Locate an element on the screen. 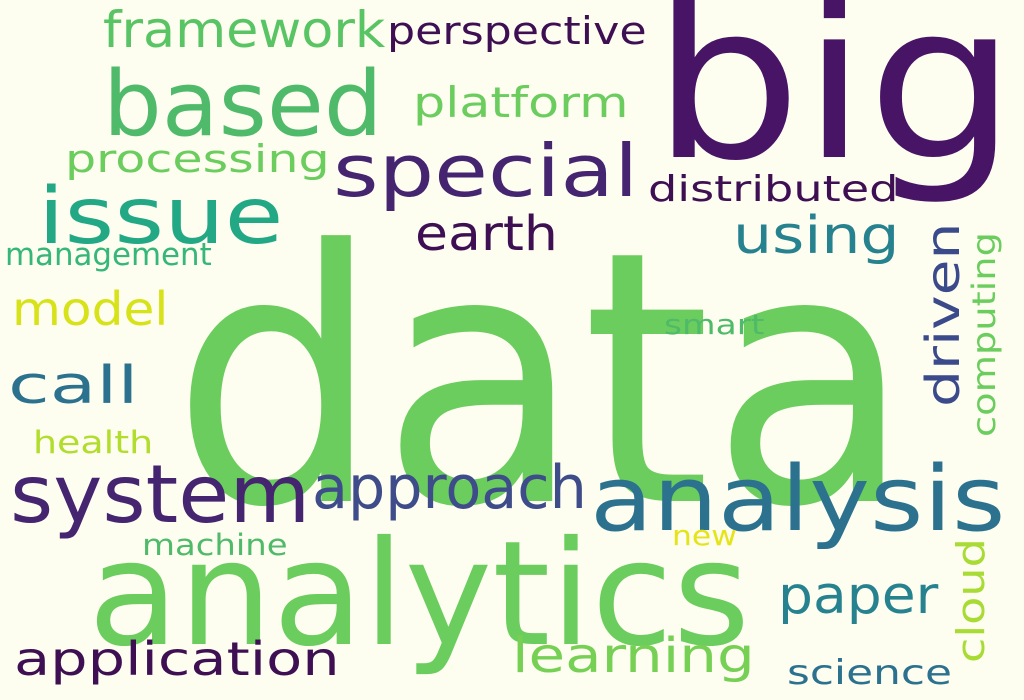 The image size is (1024, 700). word-new: new is located at coordinates (704, 535).